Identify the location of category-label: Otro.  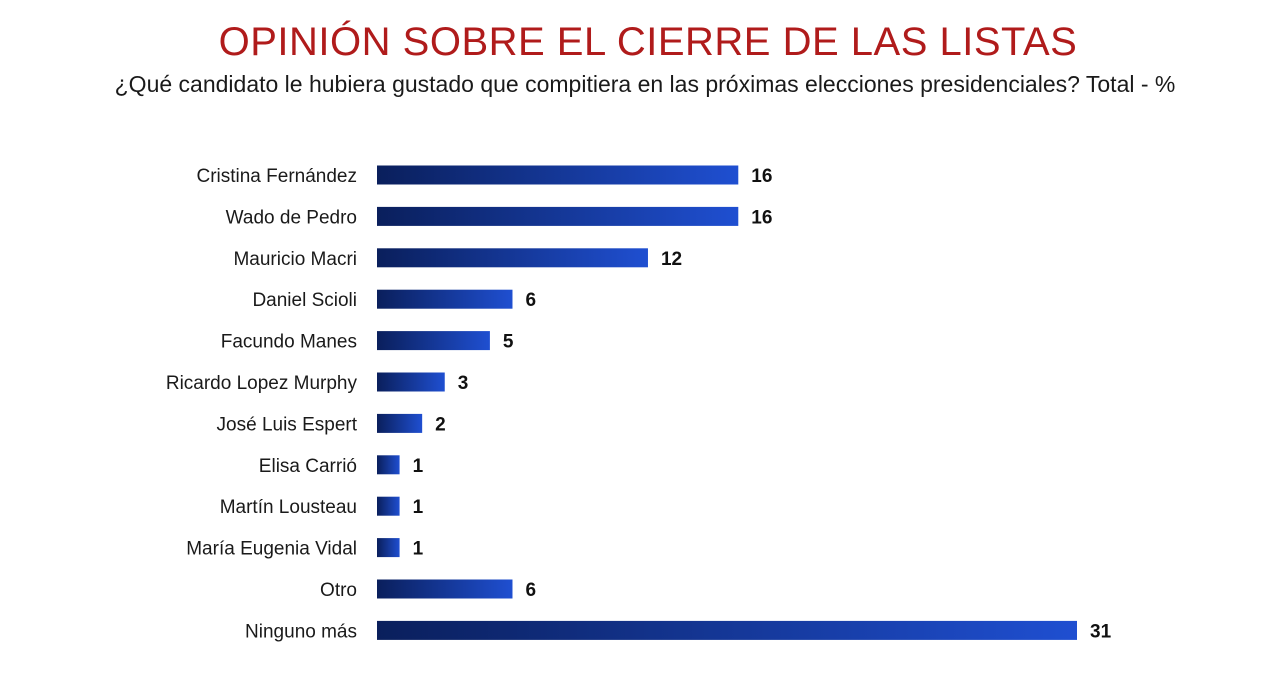
(338, 590).